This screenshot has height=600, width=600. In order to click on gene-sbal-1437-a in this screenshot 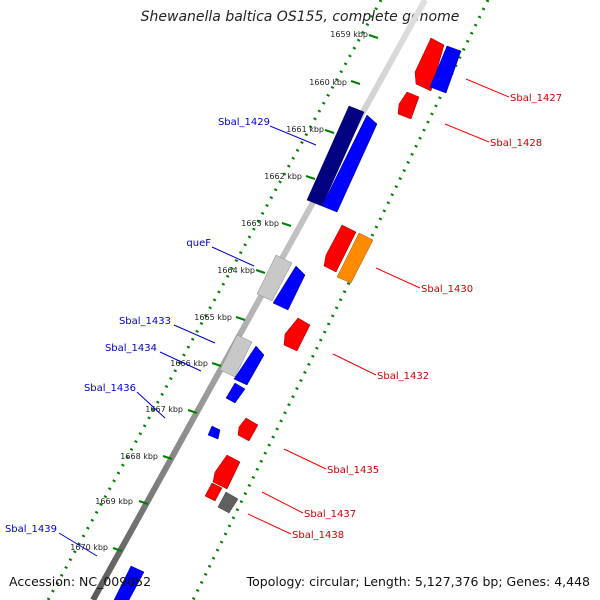, I will do `click(226, 472)`.